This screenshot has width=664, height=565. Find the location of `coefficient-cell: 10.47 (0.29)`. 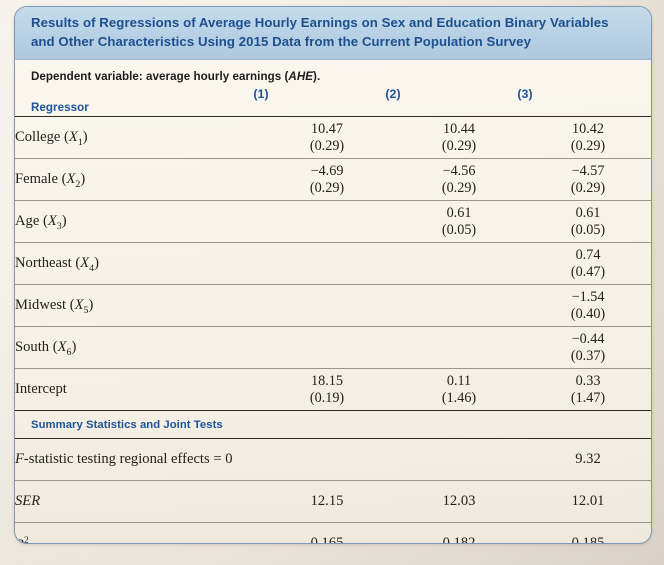

coefficient-cell: 10.47 (0.29) is located at coordinates (327, 137).